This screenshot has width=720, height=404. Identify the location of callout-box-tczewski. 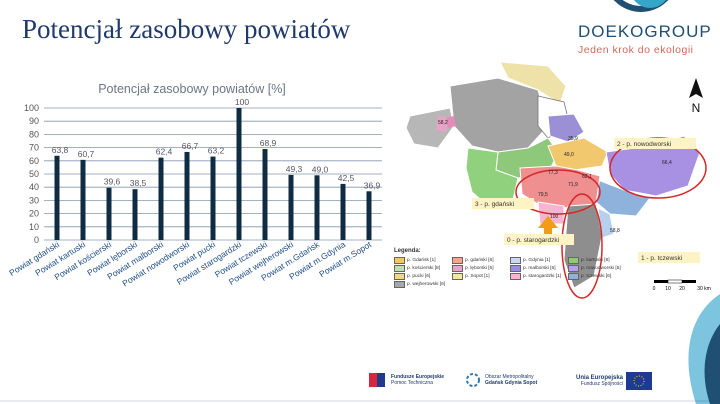
(669, 257).